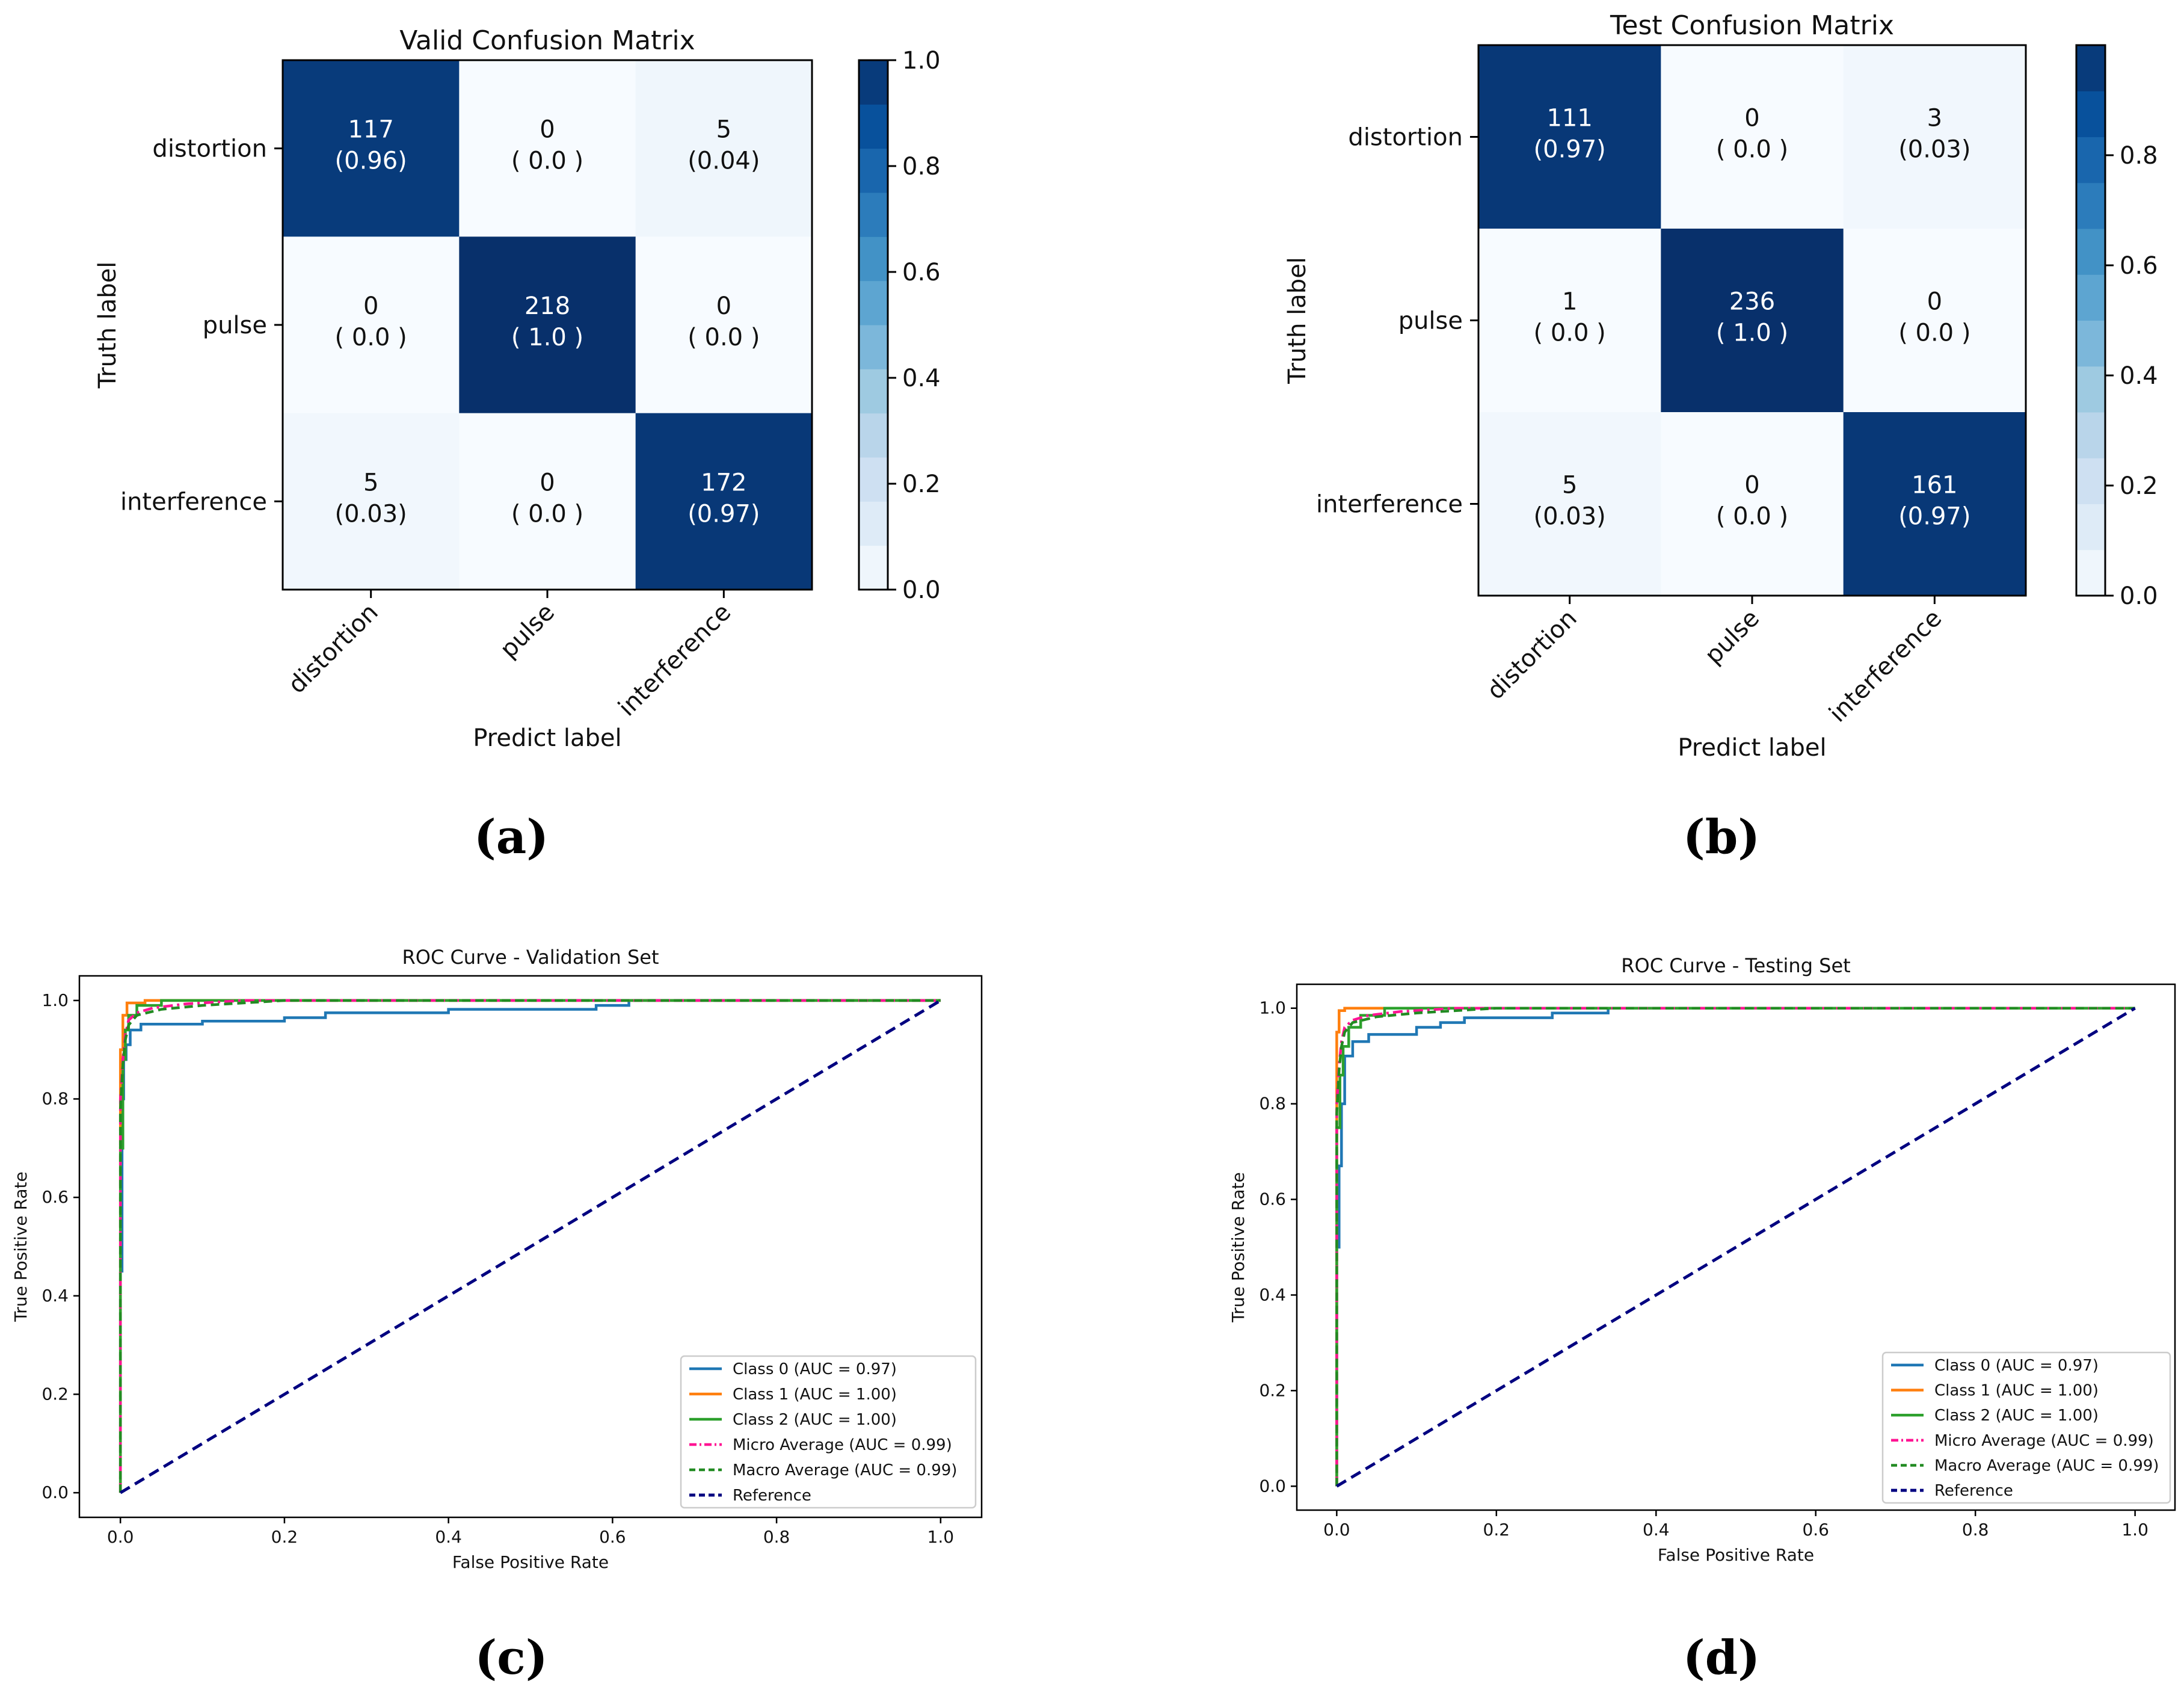 This screenshot has height=1684, width=2184. Describe the element at coordinates (120, 1537) in the screenshot. I see `x-tick-label: 0.0` at that location.